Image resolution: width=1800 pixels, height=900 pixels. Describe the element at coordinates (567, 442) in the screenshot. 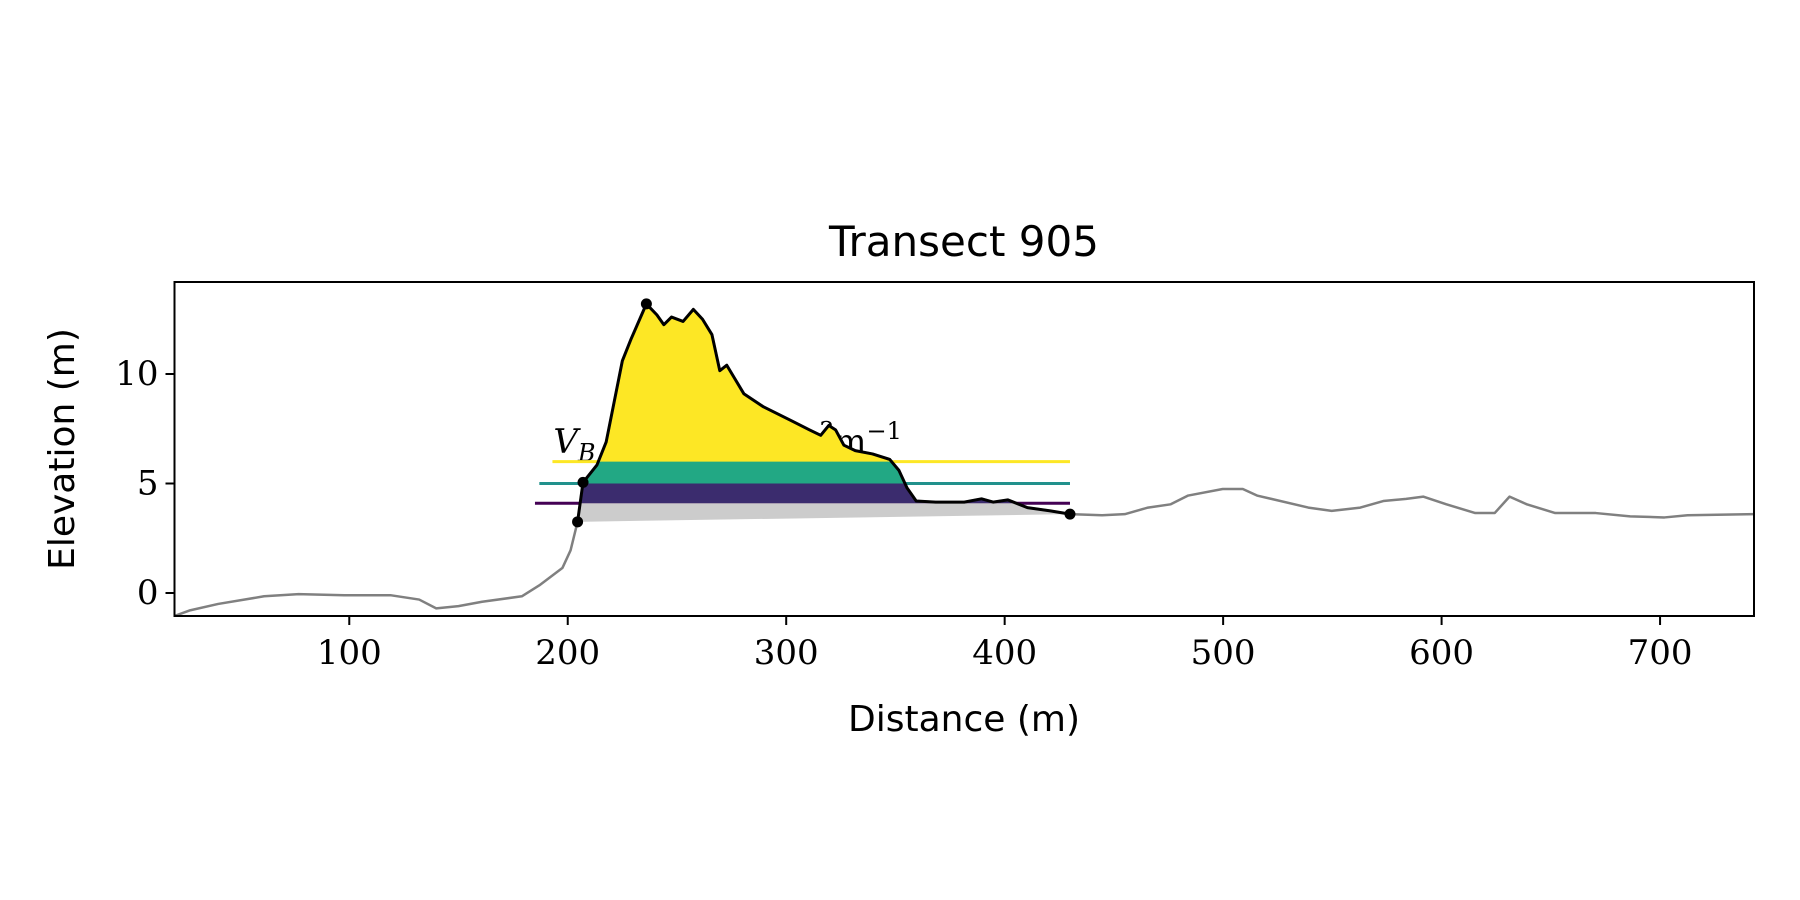

I see `annotation-text: V` at that location.